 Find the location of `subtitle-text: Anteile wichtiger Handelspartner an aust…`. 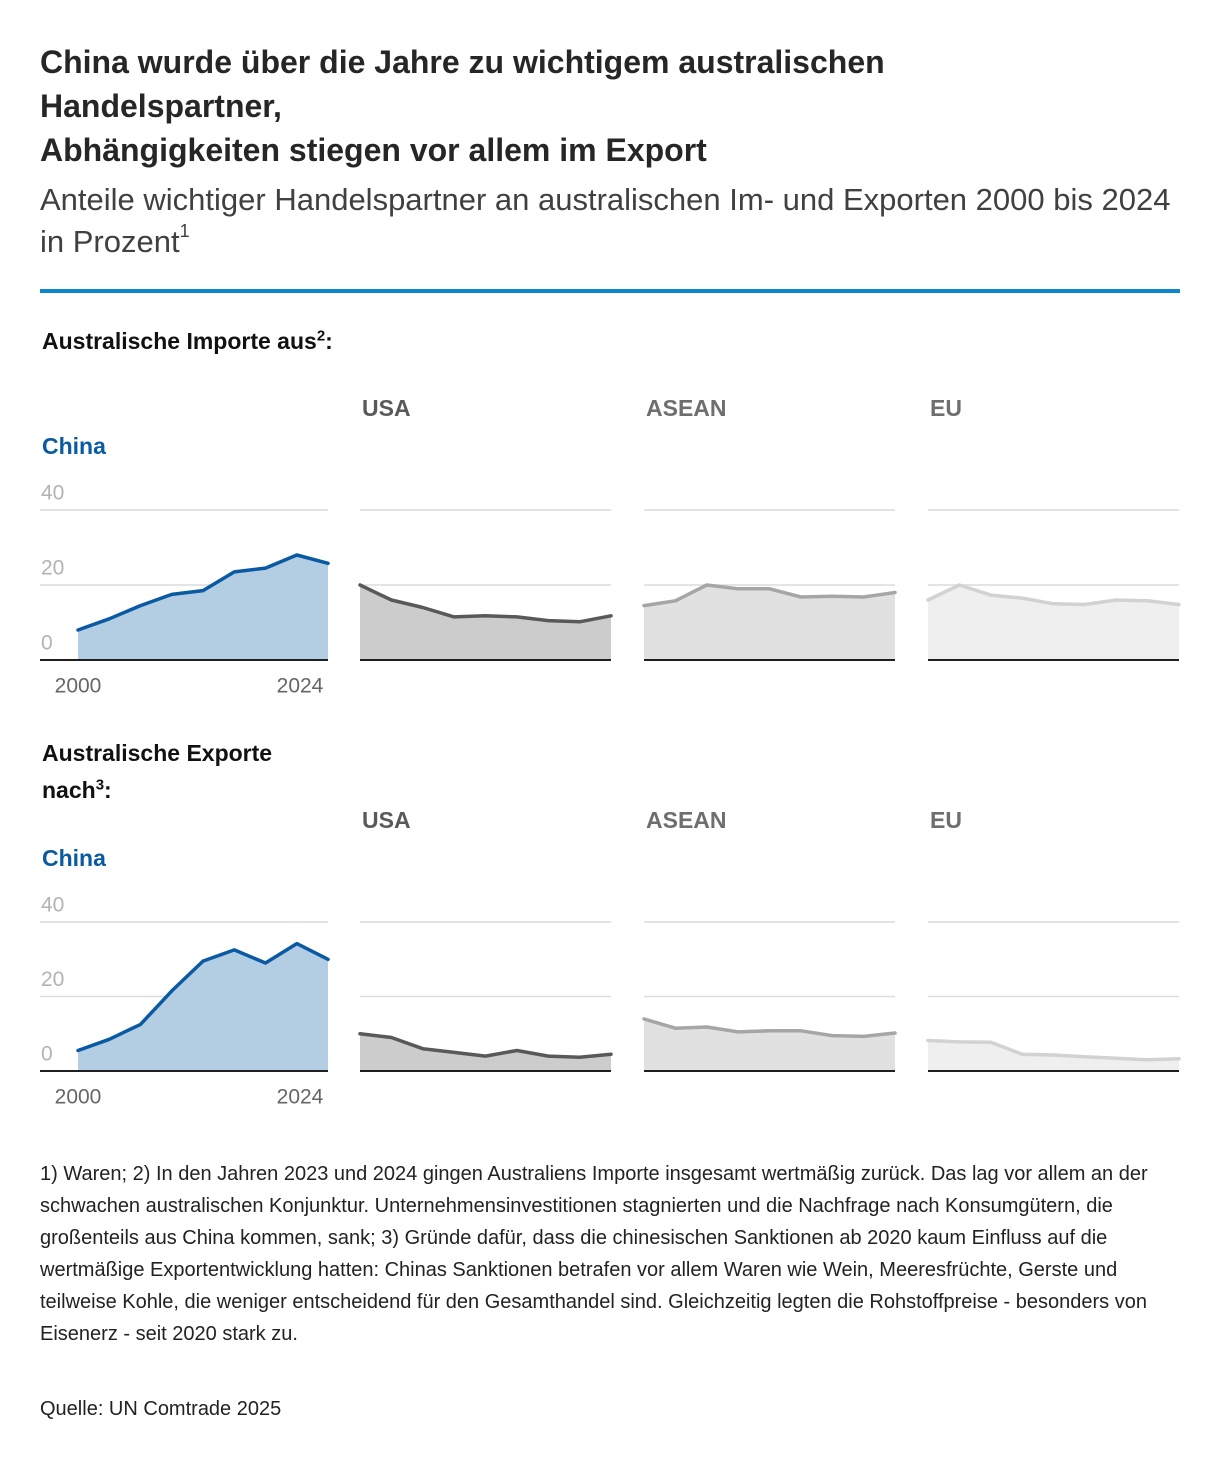

subtitle-text: Anteile wichtiger Handelspartner an aust… is located at coordinates (605, 220).